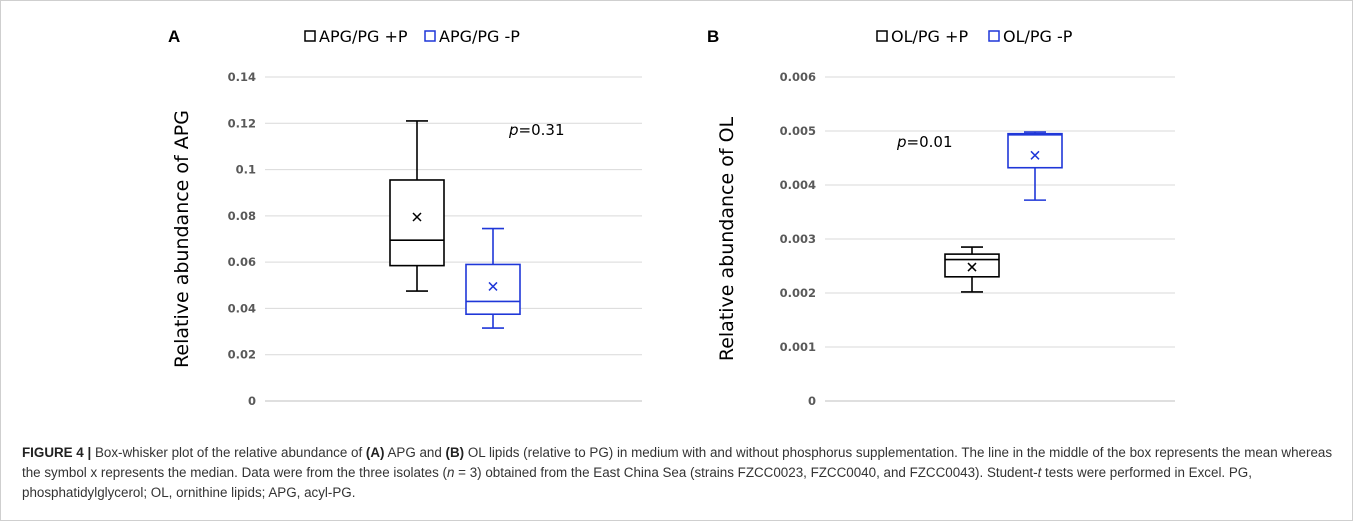 The width and height of the screenshot is (1355, 523). Describe the element at coordinates (174, 36) in the screenshot. I see `panel-letter: A` at that location.